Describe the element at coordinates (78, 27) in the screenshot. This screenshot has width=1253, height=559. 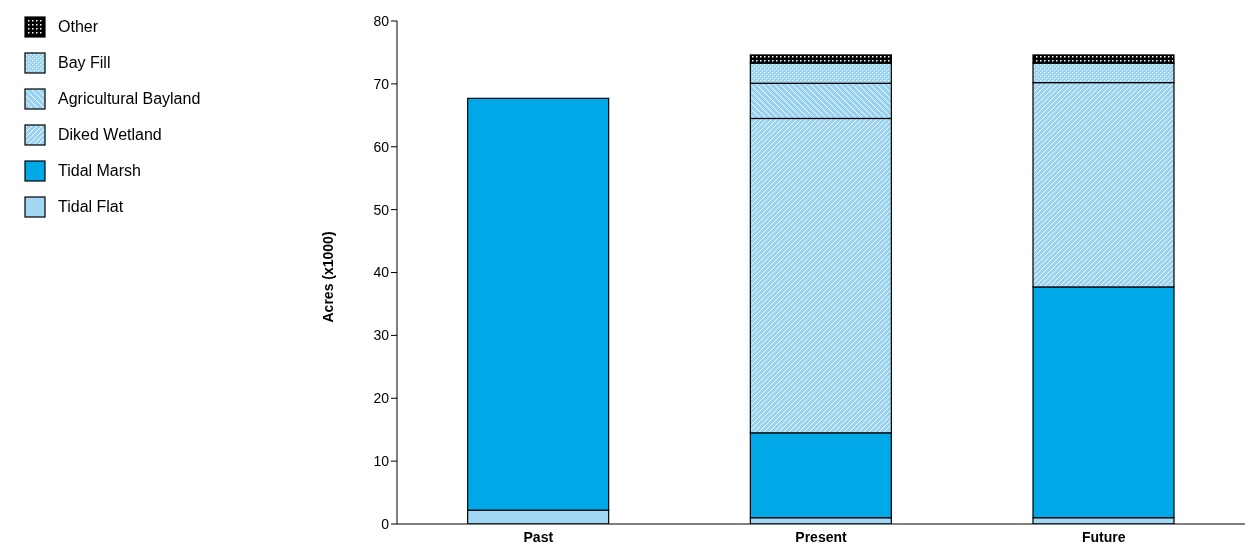
I see `legend-label: Other` at that location.